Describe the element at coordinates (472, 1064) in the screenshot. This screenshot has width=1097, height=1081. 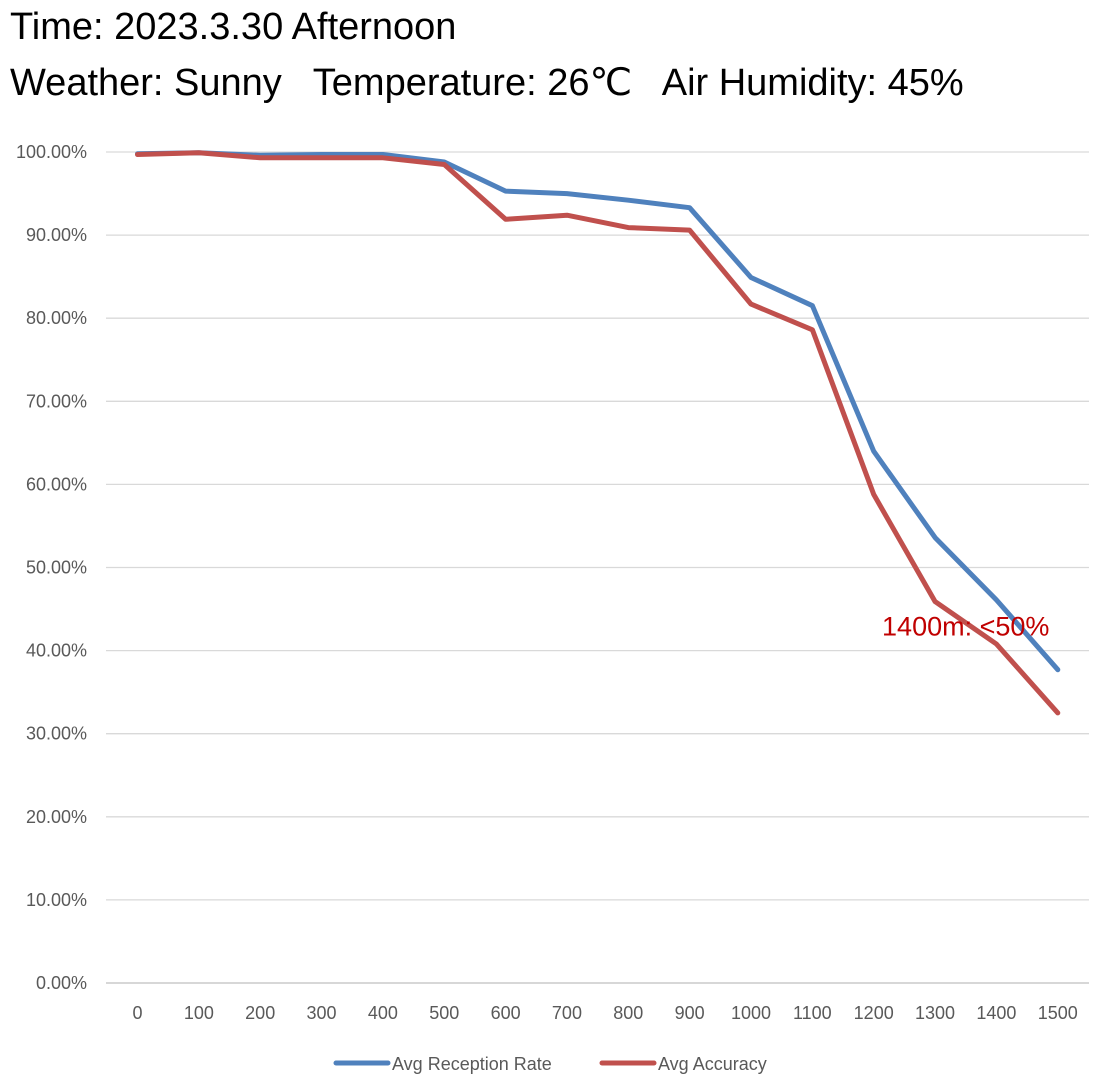
I see `legend-entry-0: Avg Reception Rate` at that location.